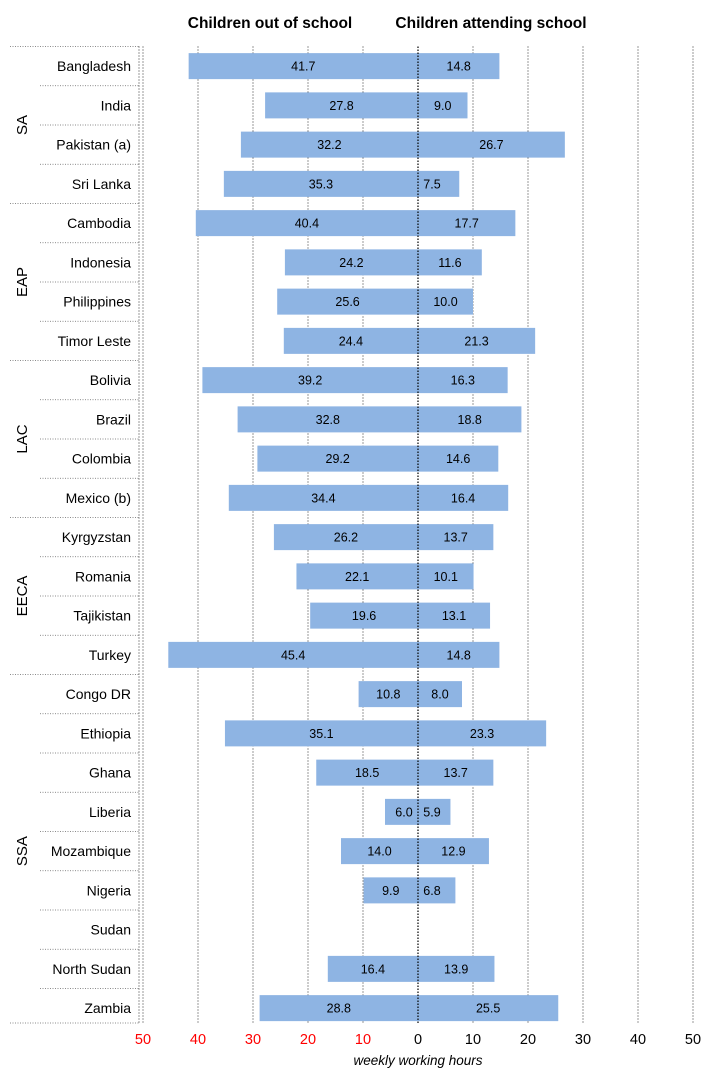  Describe the element at coordinates (454, 616) in the screenshot. I see `value-label-attending: 13.1` at that location.